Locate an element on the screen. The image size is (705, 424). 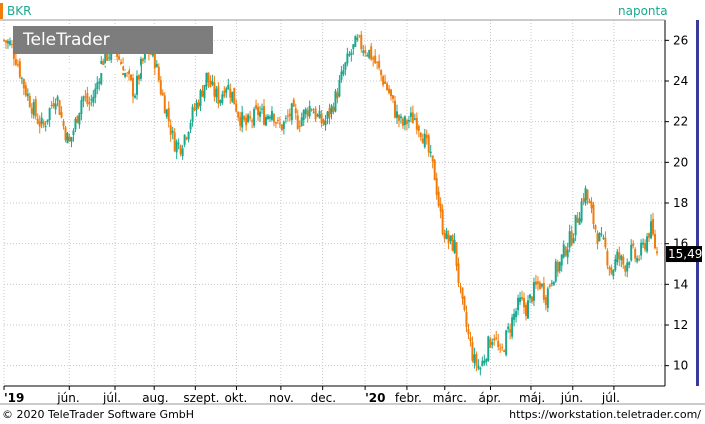
y-tick-label: 24 is located at coordinates (680, 81).